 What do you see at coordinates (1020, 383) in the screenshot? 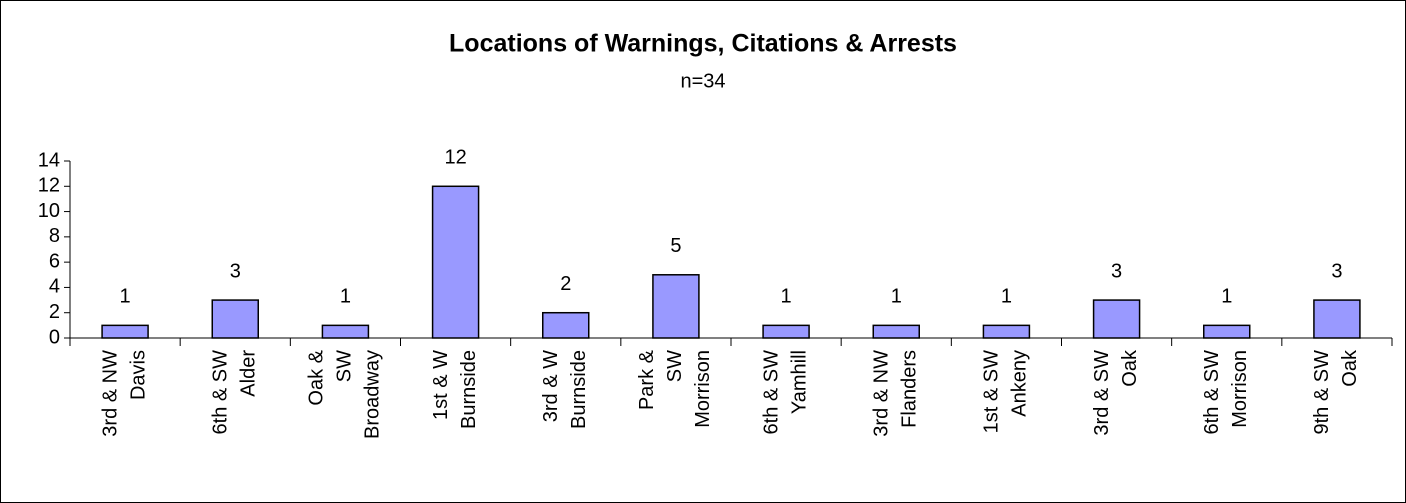
I see `x-tick-label: Ankeny` at bounding box center [1020, 383].